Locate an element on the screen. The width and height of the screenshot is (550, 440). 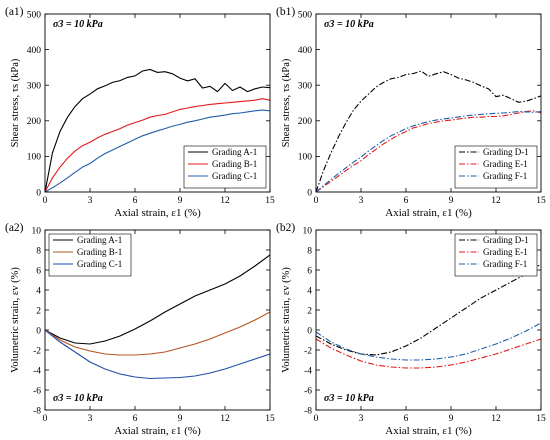
panel-label: (a2) is located at coordinates (14, 228).